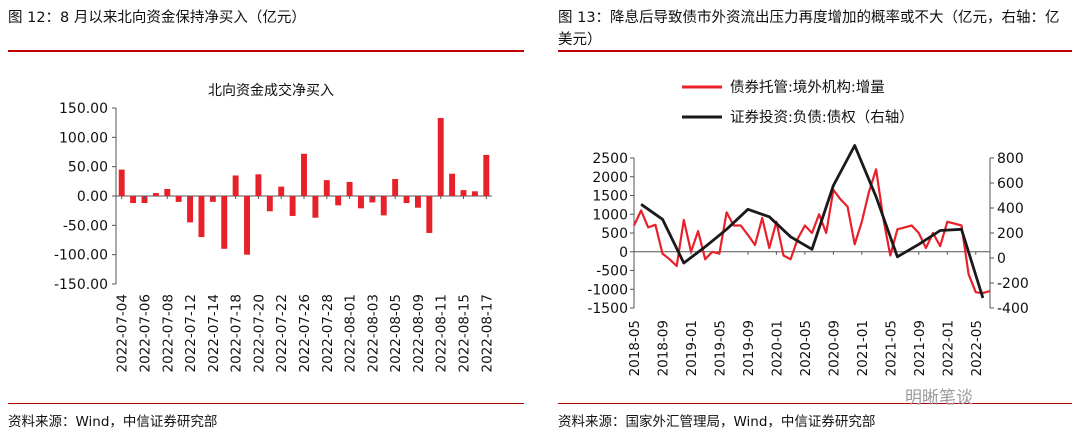 This screenshot has height=443, width=1080. Describe the element at coordinates (85, 226) in the screenshot. I see `left-y-tick-label: -50.00` at that location.